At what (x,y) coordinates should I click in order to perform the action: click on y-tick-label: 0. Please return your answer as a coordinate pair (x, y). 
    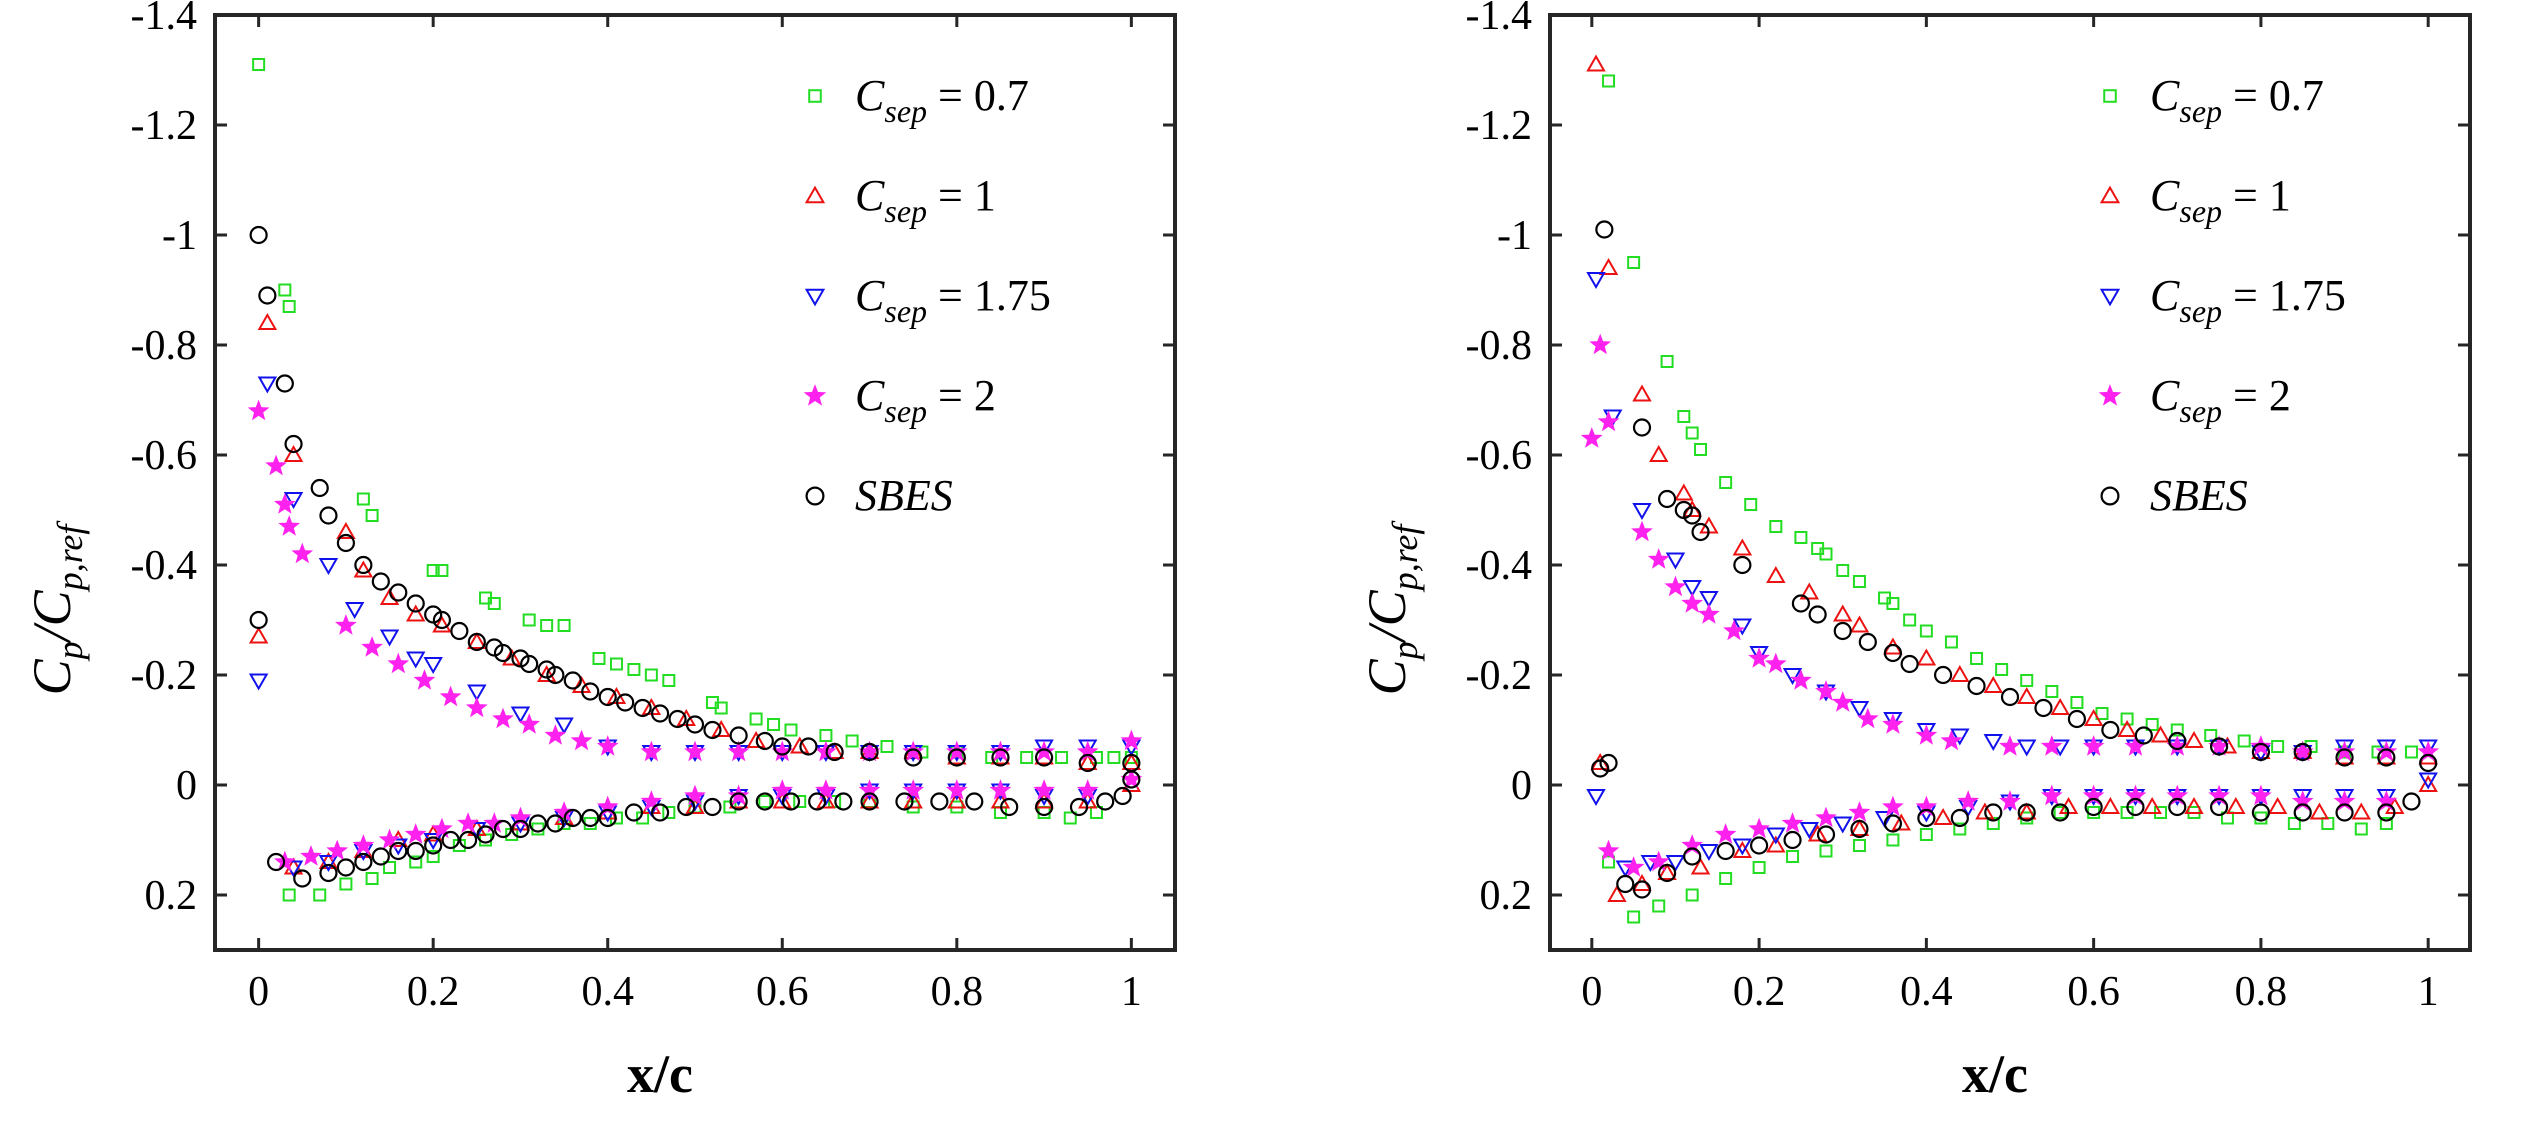
    Looking at the image, I should click on (1521, 786).